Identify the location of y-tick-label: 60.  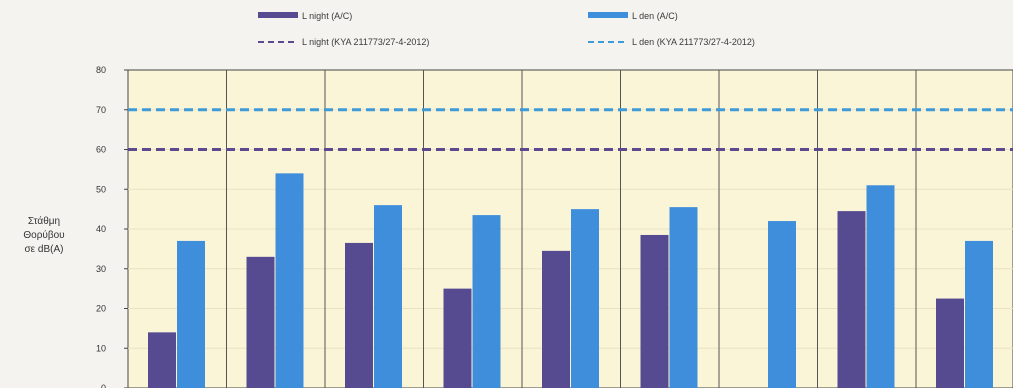
(101, 150).